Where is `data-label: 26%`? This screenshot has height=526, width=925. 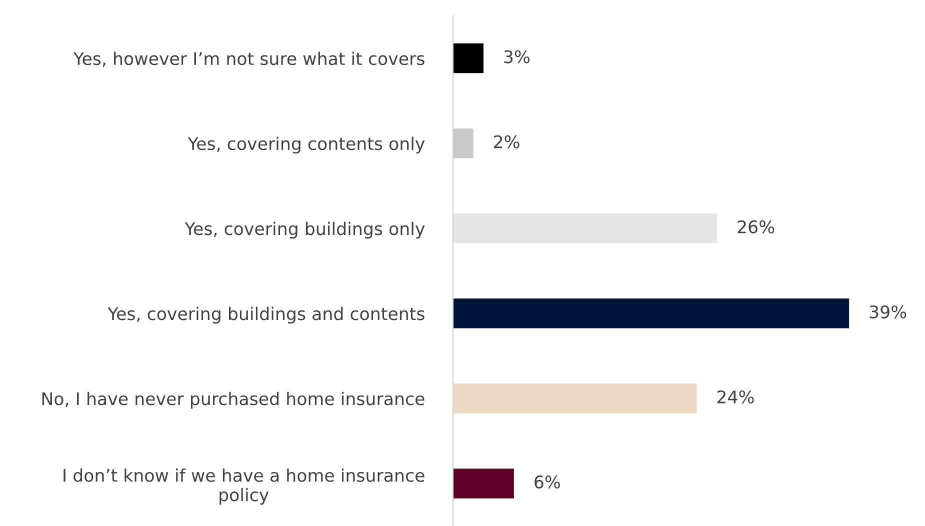 data-label: 26% is located at coordinates (756, 227).